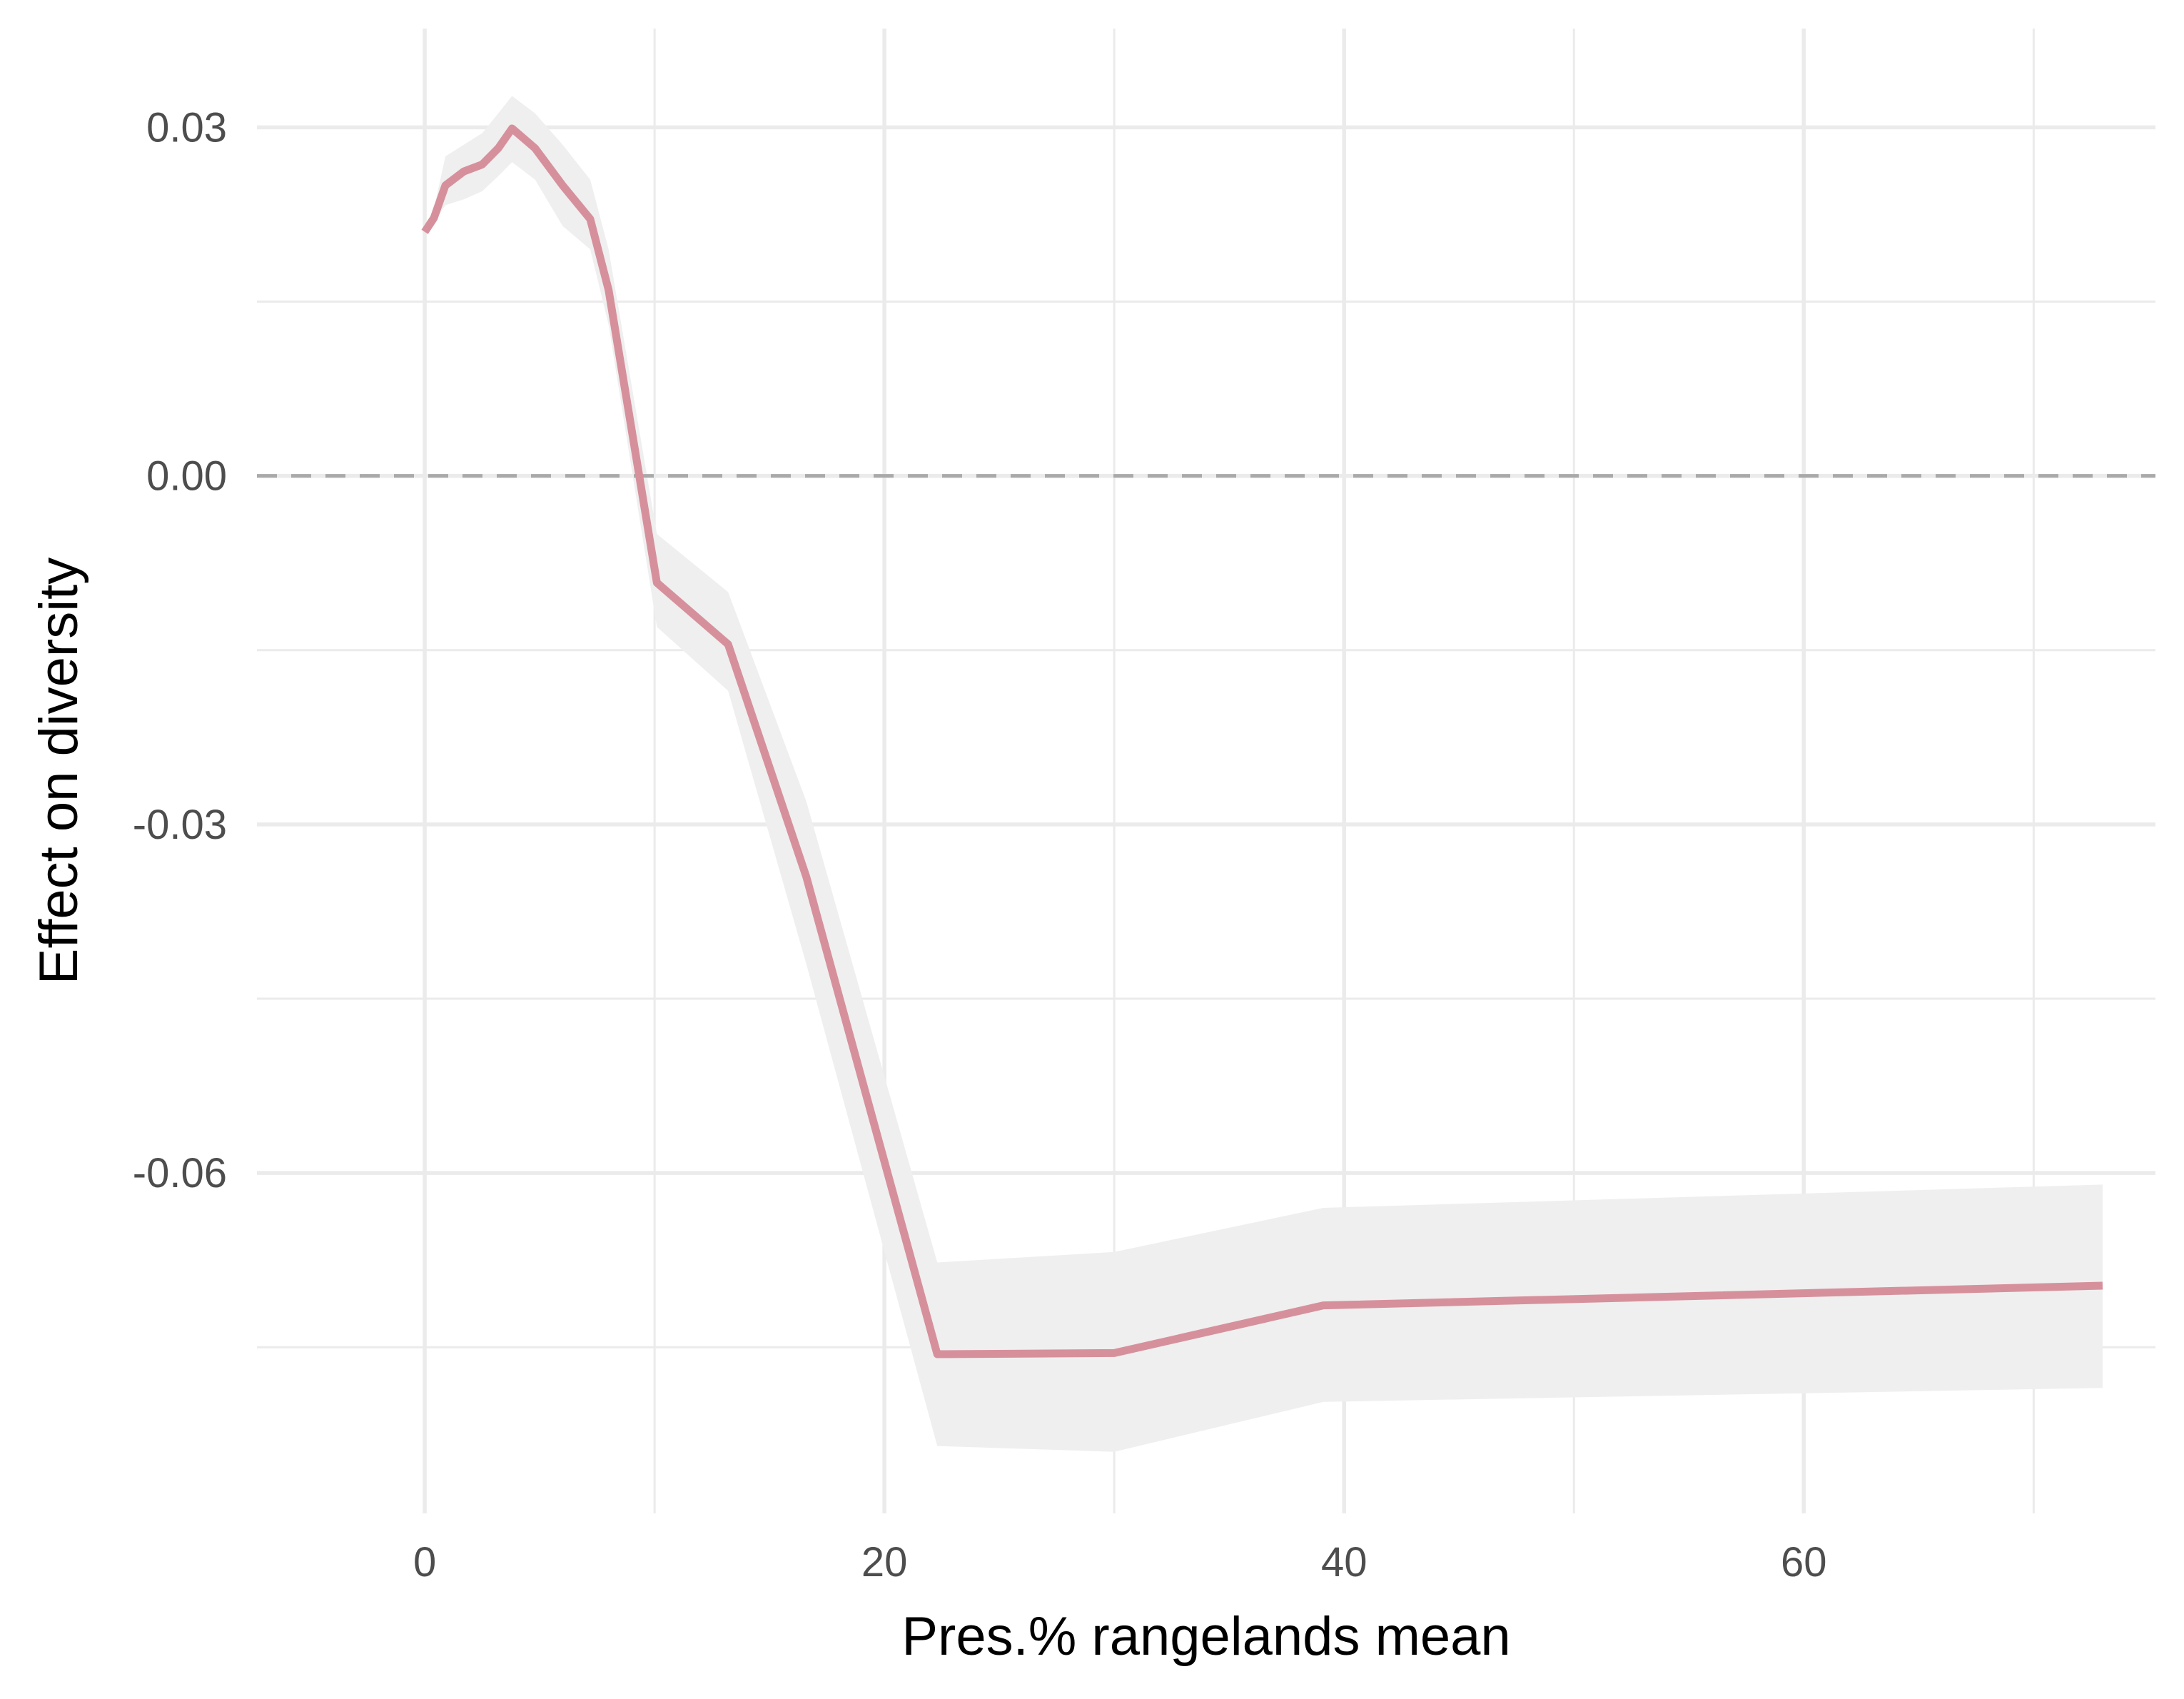  What do you see at coordinates (1205, 1637) in the screenshot?
I see `x-axis-title: Pres.% rangelands mean` at bounding box center [1205, 1637].